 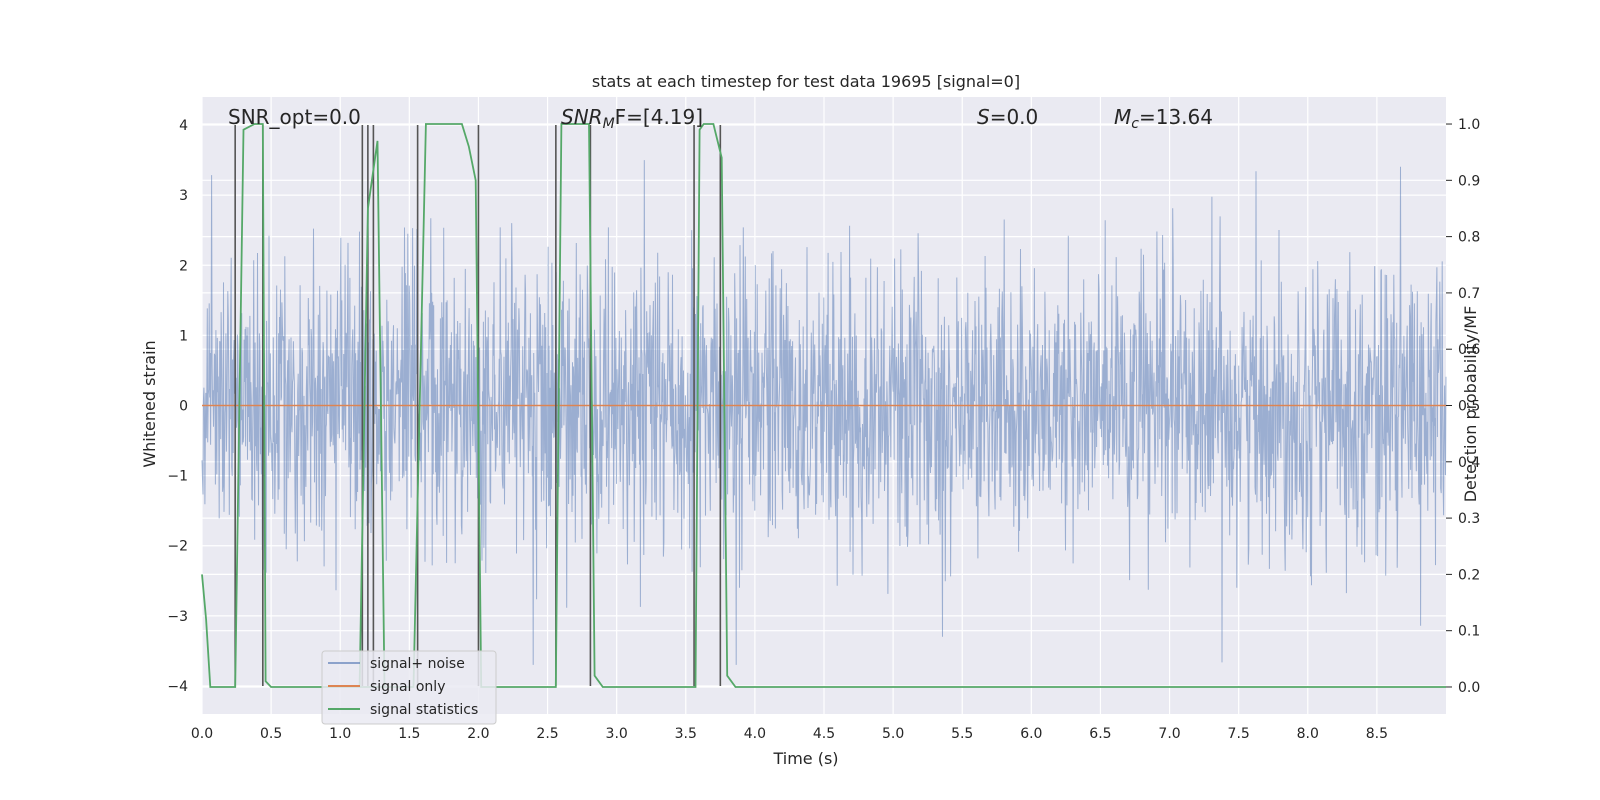 What do you see at coordinates (1469, 125) in the screenshot?
I see `y2-tick-label: 1.0` at bounding box center [1469, 125].